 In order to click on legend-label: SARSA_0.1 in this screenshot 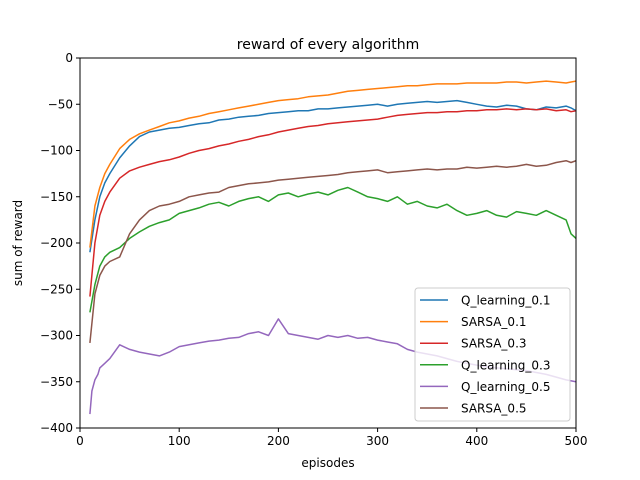, I will do `click(494, 322)`.